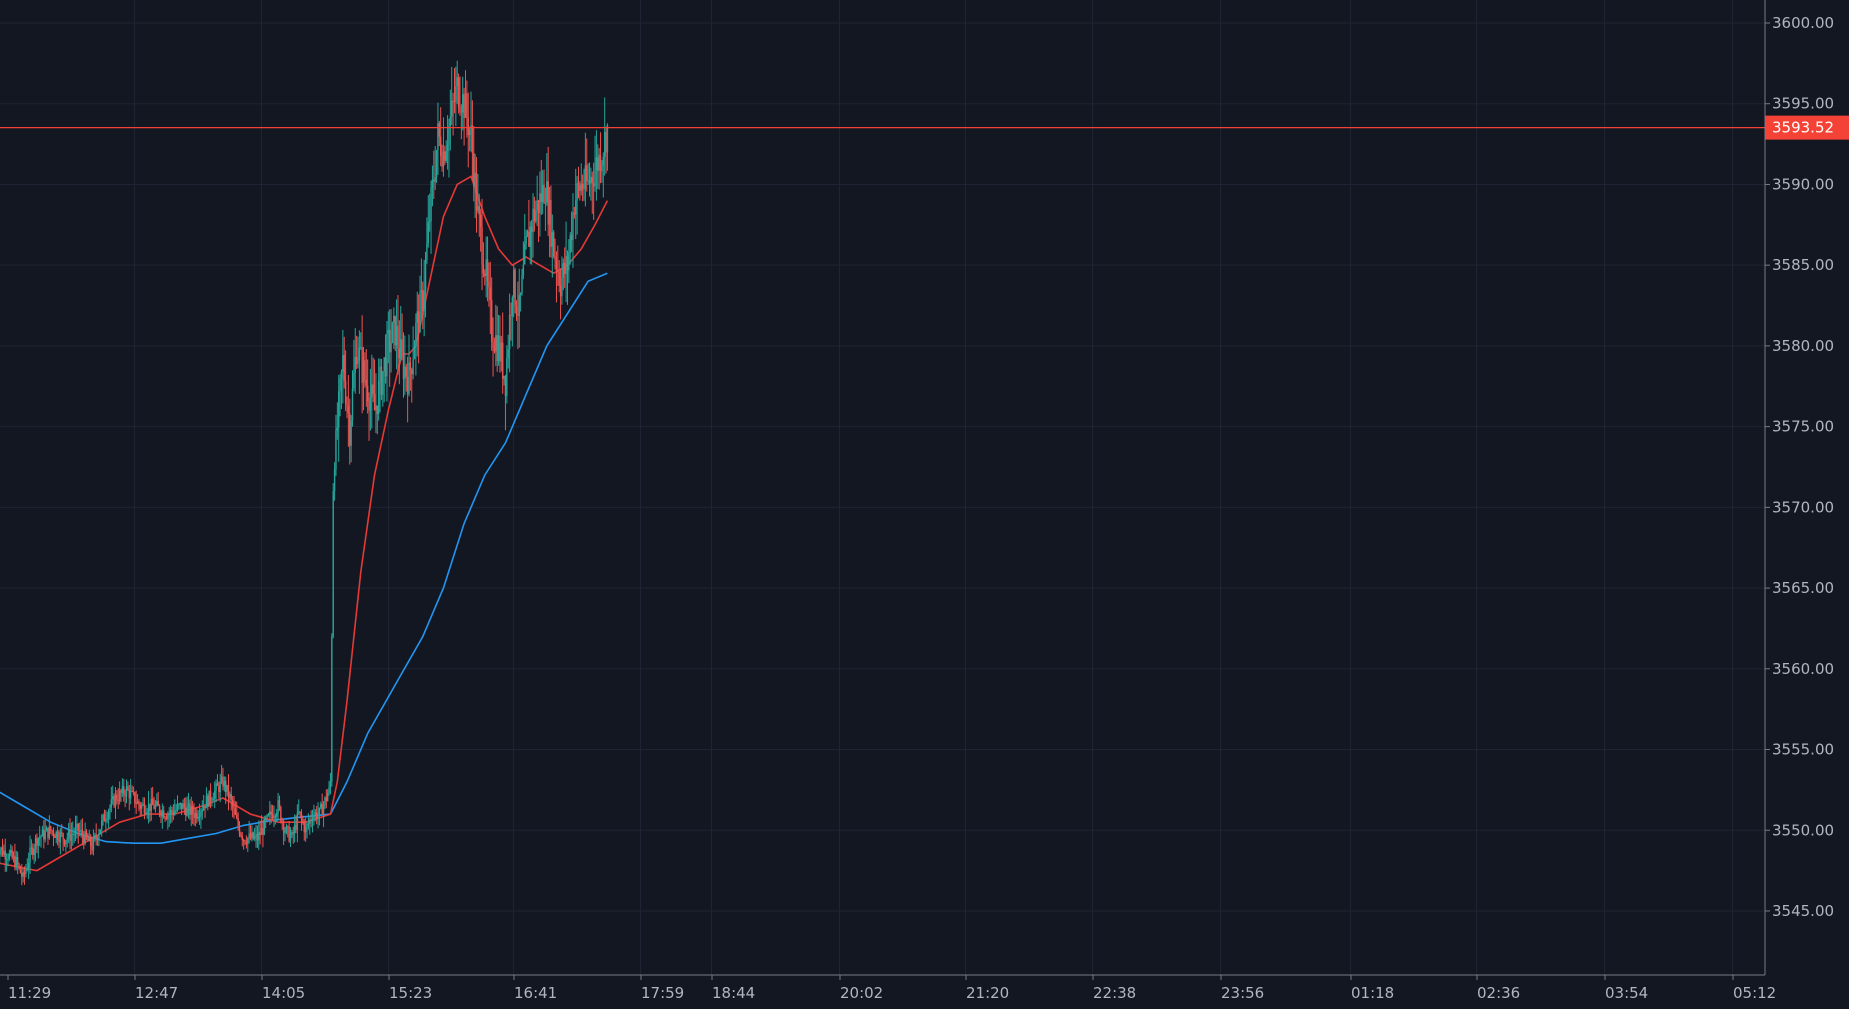  What do you see at coordinates (509, 332) in the screenshot?
I see `candle-373-body` at bounding box center [509, 332].